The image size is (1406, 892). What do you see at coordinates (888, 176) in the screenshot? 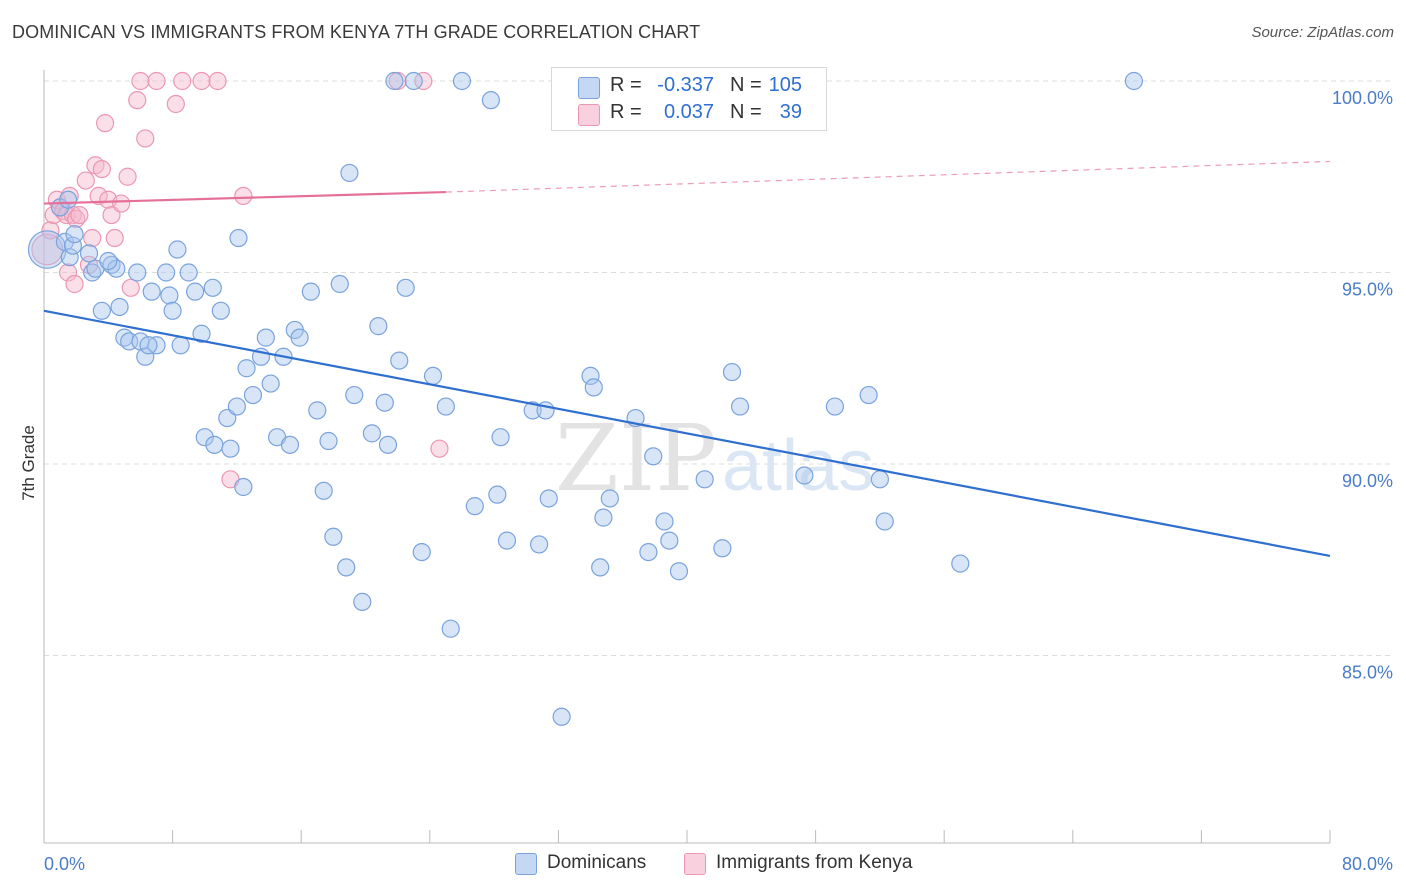
I see `kenya-trend-extension` at bounding box center [888, 176].